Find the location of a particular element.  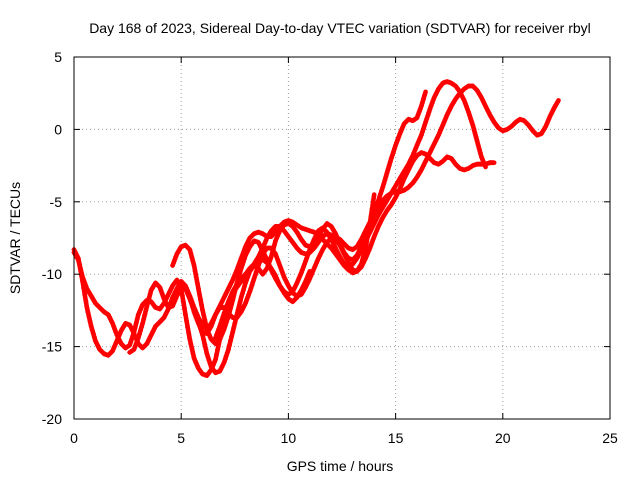

y-axis-label: SDTVAR / TECUs is located at coordinates (15, 238).